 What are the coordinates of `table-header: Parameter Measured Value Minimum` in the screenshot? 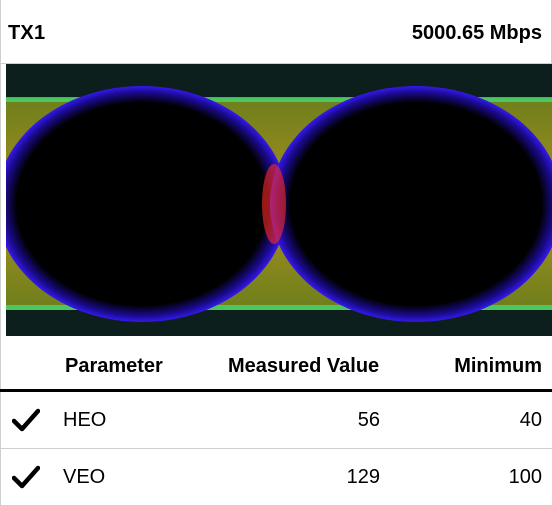 It's located at (276, 364).